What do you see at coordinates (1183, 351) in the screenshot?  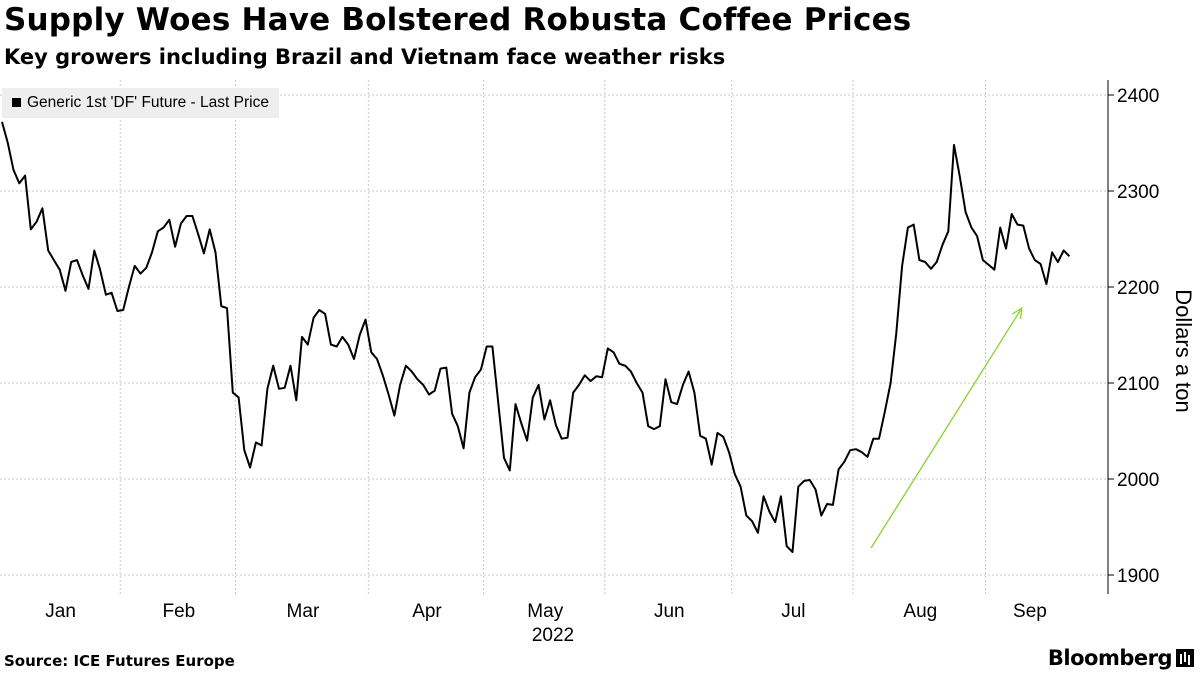 I see `y-axis-title: Dollars a ton` at bounding box center [1183, 351].